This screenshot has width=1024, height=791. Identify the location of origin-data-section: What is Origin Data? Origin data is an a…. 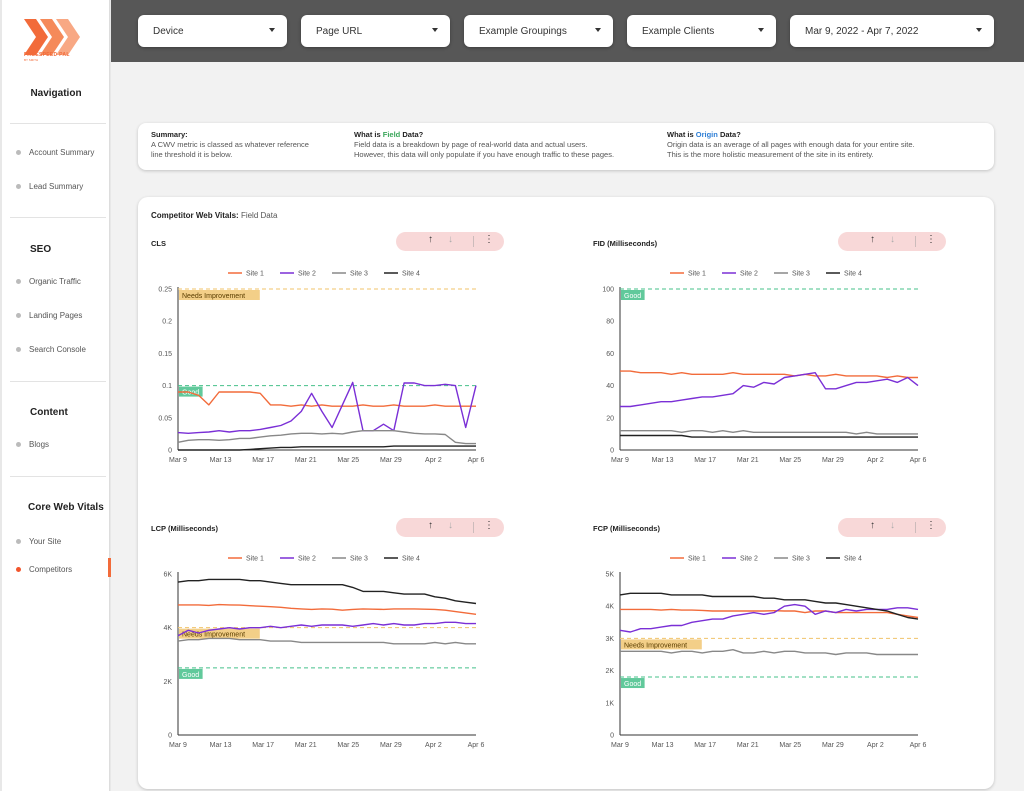
(791, 145).